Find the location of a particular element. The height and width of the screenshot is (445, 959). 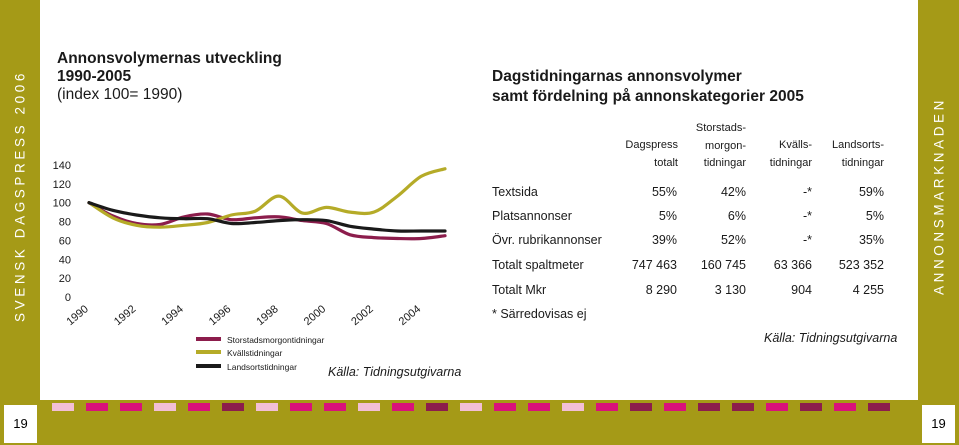

cell: 3 130 is located at coordinates (730, 290).